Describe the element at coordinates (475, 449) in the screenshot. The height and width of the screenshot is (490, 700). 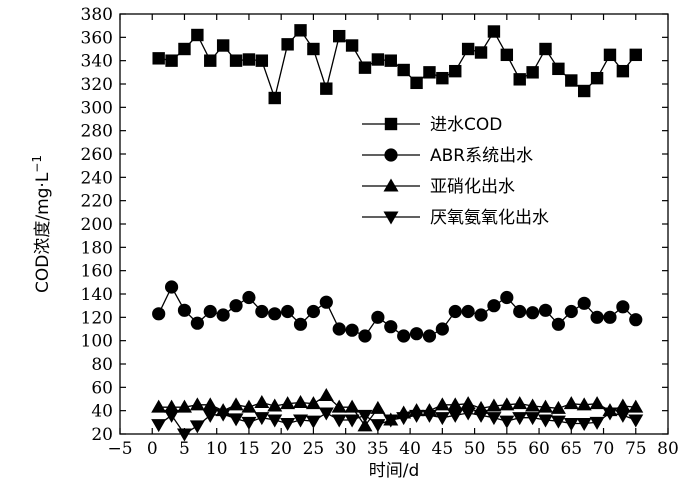
I see `x-tick-label: 50` at that location.